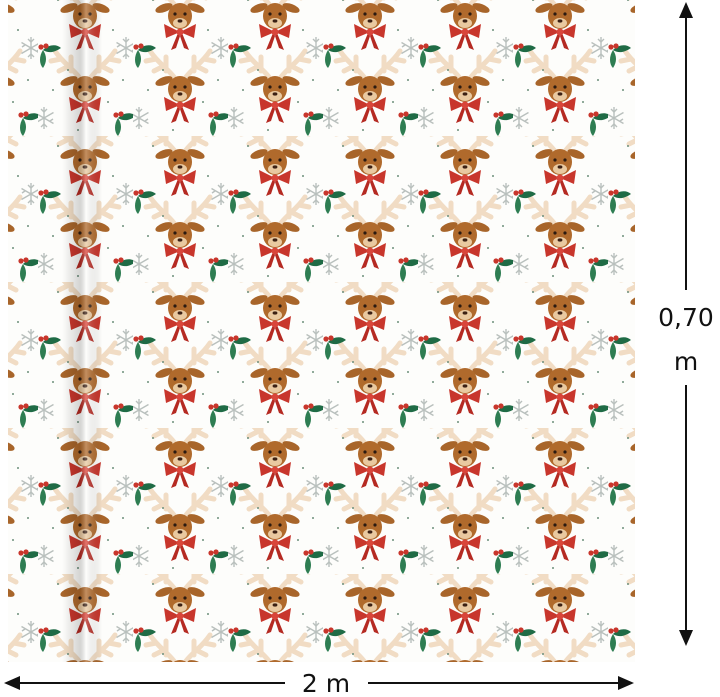  I want to click on width-label: 2 m, so click(326, 683).